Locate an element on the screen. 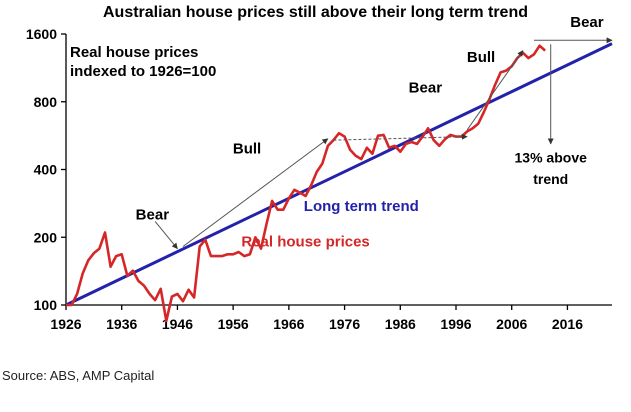 The width and height of the screenshot is (631, 412). x-tick-label: 1946 is located at coordinates (177, 324).